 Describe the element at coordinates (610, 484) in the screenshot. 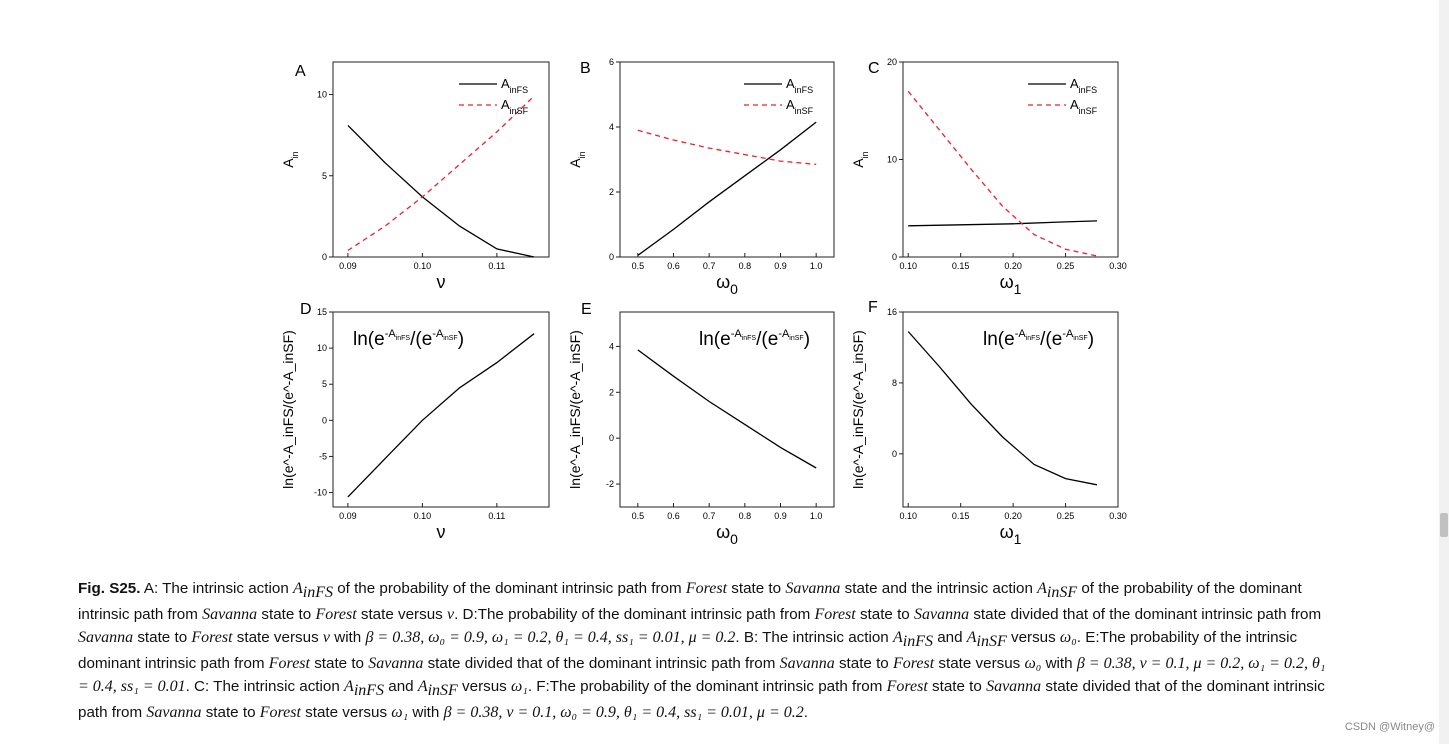

I see `y-tick-label: -2` at that location.